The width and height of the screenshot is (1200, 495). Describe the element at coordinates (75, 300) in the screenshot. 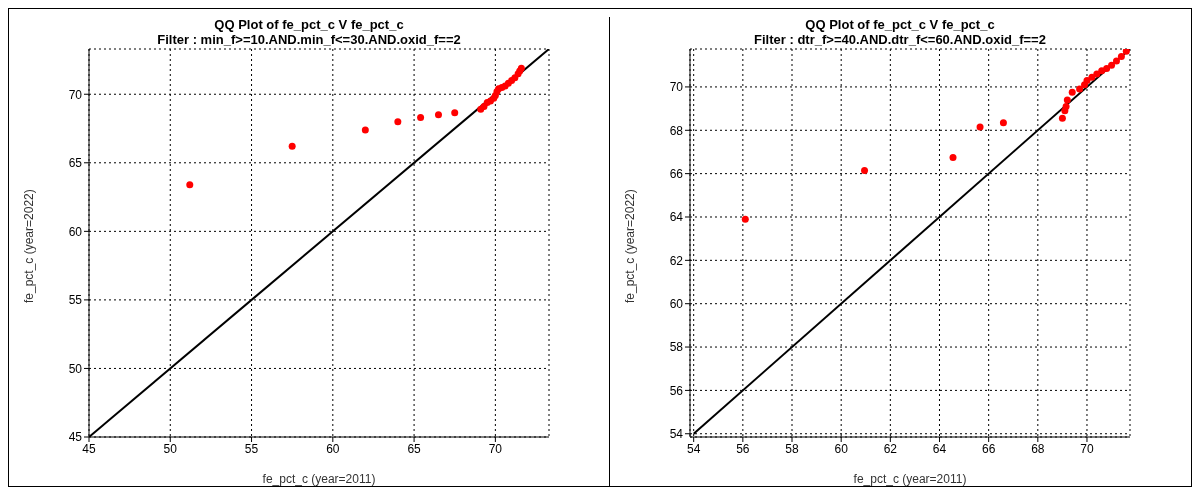

I see `y-tick-label: 55` at that location.